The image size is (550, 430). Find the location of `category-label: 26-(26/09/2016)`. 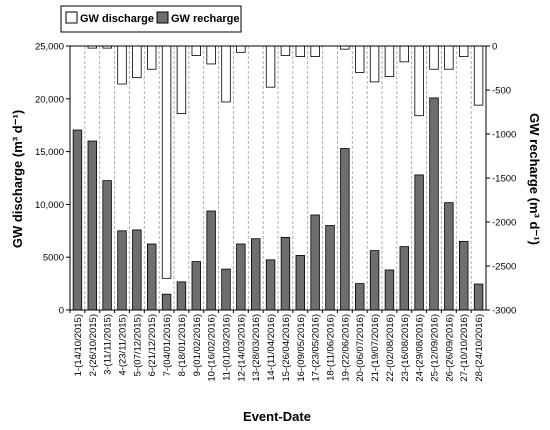

category-label: 26-(26/09/2016) is located at coordinates (449, 348).